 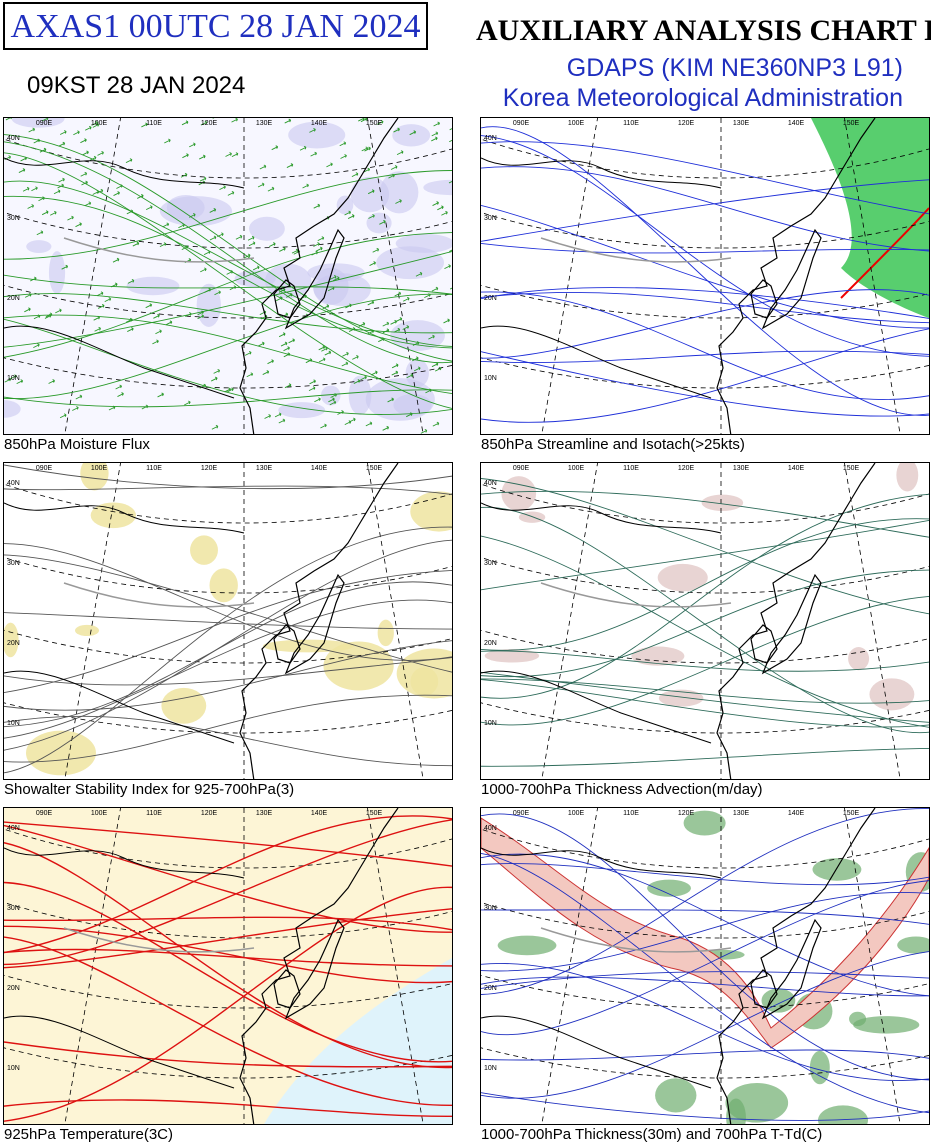 What do you see at coordinates (872, 966) in the screenshot?
I see `longitude-line` at bounding box center [872, 966].